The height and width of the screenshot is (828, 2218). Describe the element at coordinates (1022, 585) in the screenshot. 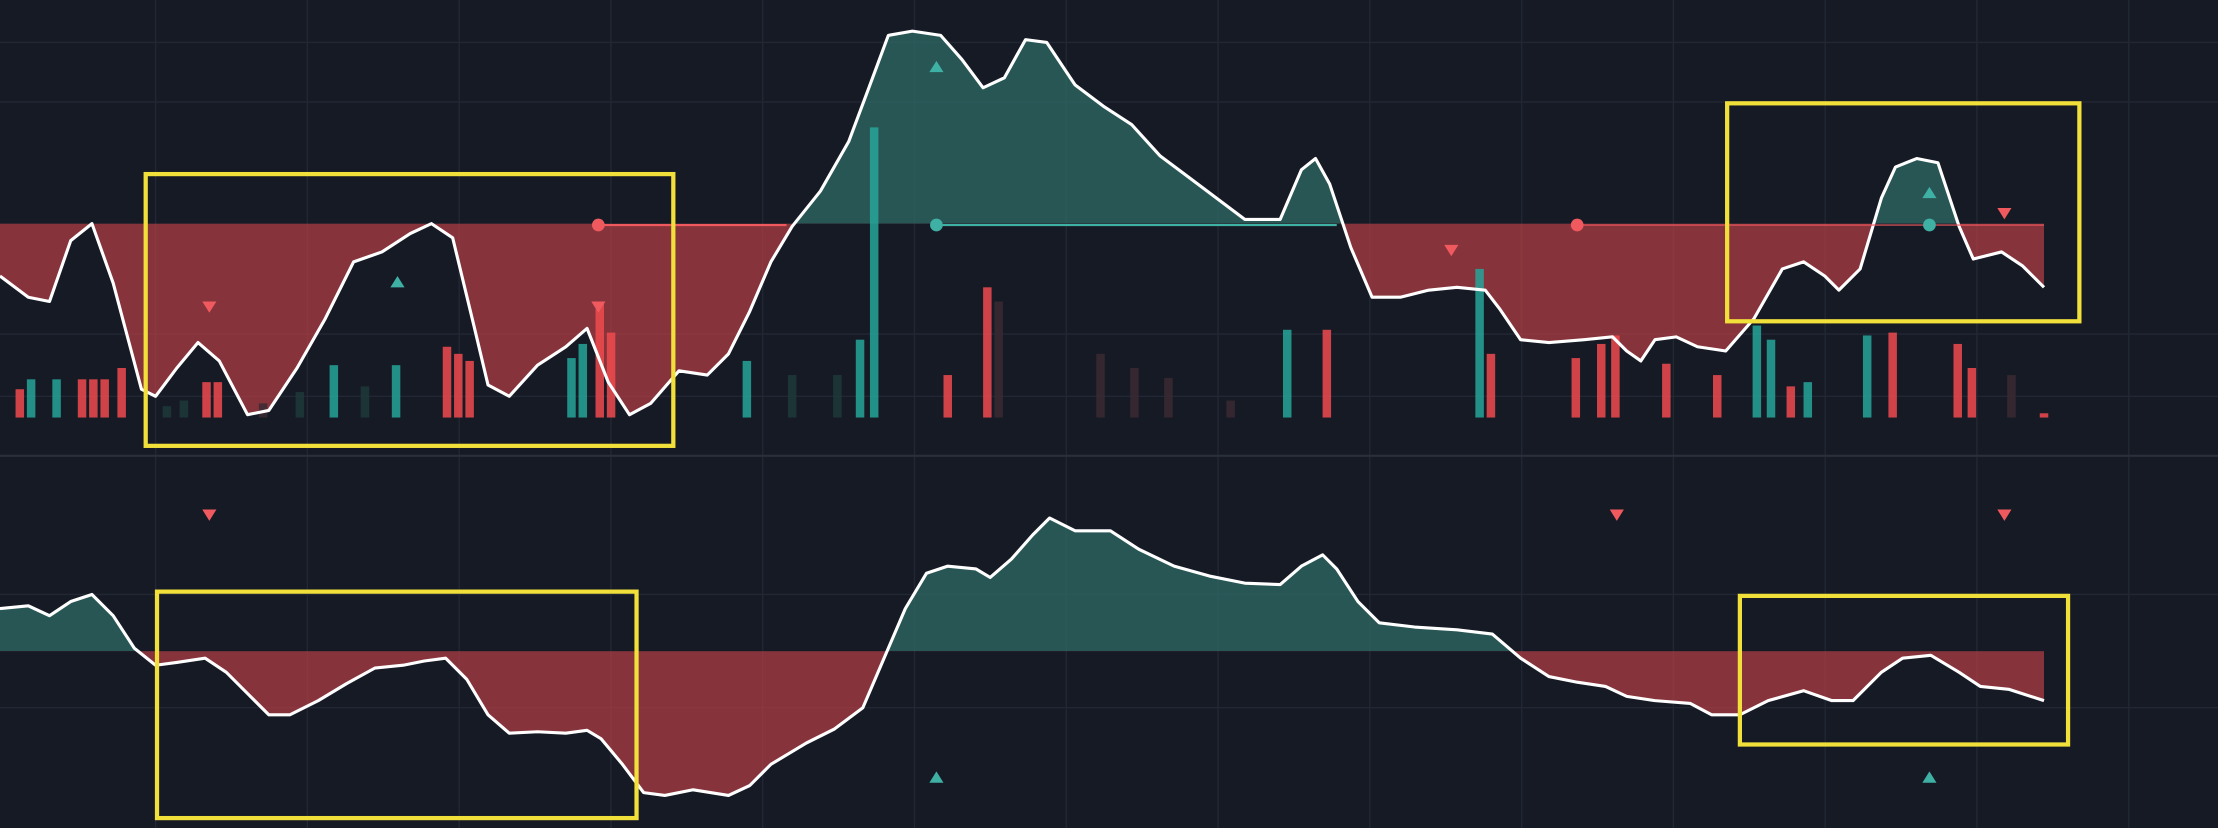

I see `area-up` at that location.